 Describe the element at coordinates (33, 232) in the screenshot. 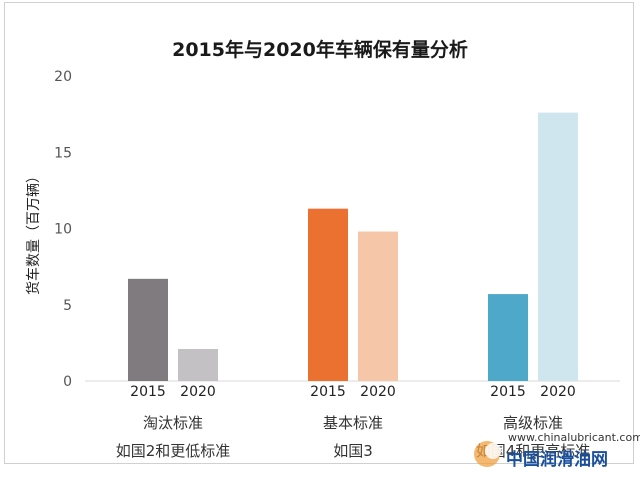

I see `y-axis-label: 货车数量（百万辆）` at that location.